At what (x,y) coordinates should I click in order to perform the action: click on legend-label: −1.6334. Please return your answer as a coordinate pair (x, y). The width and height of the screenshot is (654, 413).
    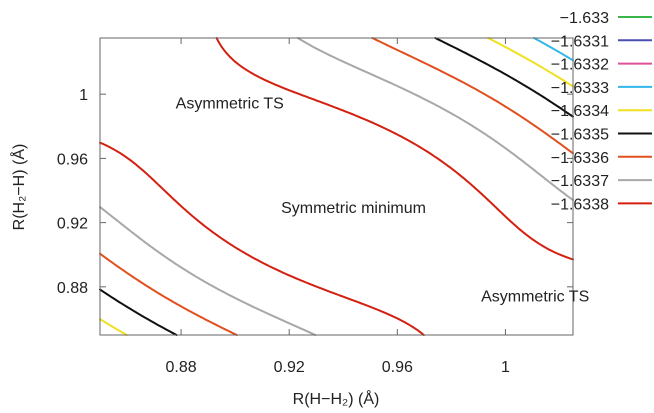
    Looking at the image, I should click on (580, 111).